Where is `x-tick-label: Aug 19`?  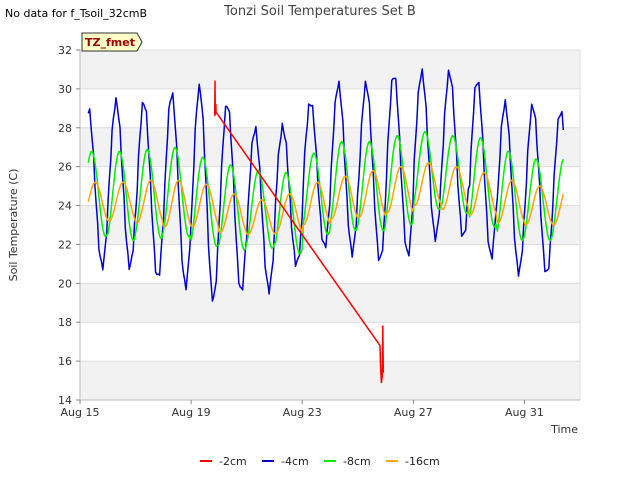
x-tick-label: Aug 19 is located at coordinates (191, 412).